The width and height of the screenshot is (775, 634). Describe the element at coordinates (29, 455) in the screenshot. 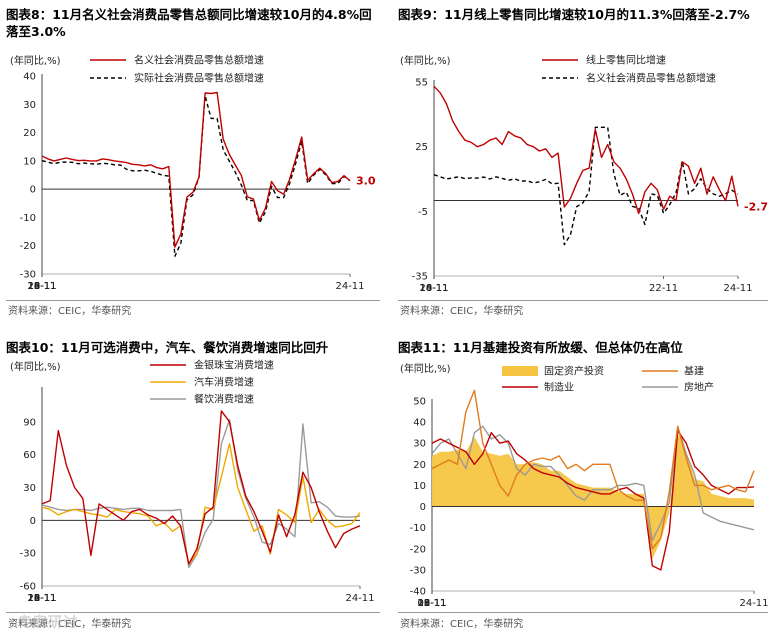

I see `y-tick-label: 60` at that location.